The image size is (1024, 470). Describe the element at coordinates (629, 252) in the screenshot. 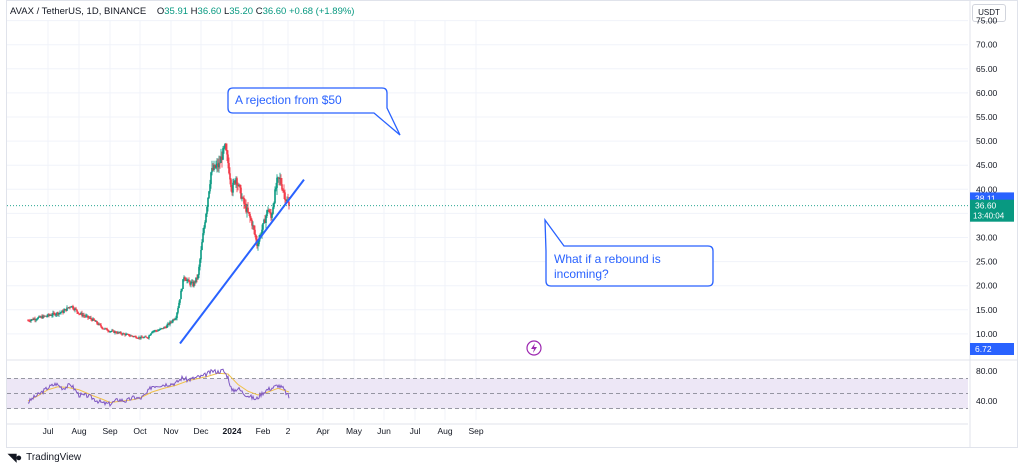

I see `rebound-callout` at that location.